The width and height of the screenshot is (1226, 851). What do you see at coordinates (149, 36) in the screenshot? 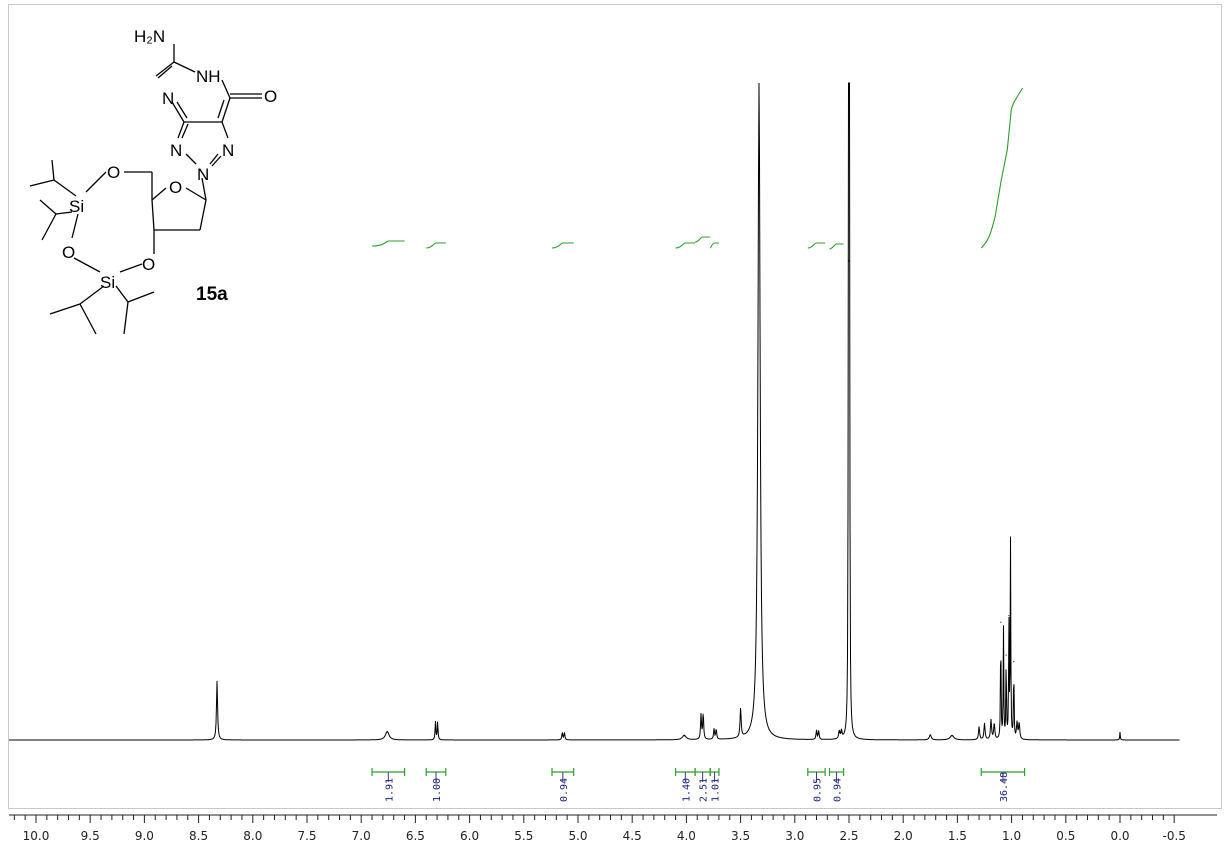
I see `atom-label-h2n: H₂N` at bounding box center [149, 36].